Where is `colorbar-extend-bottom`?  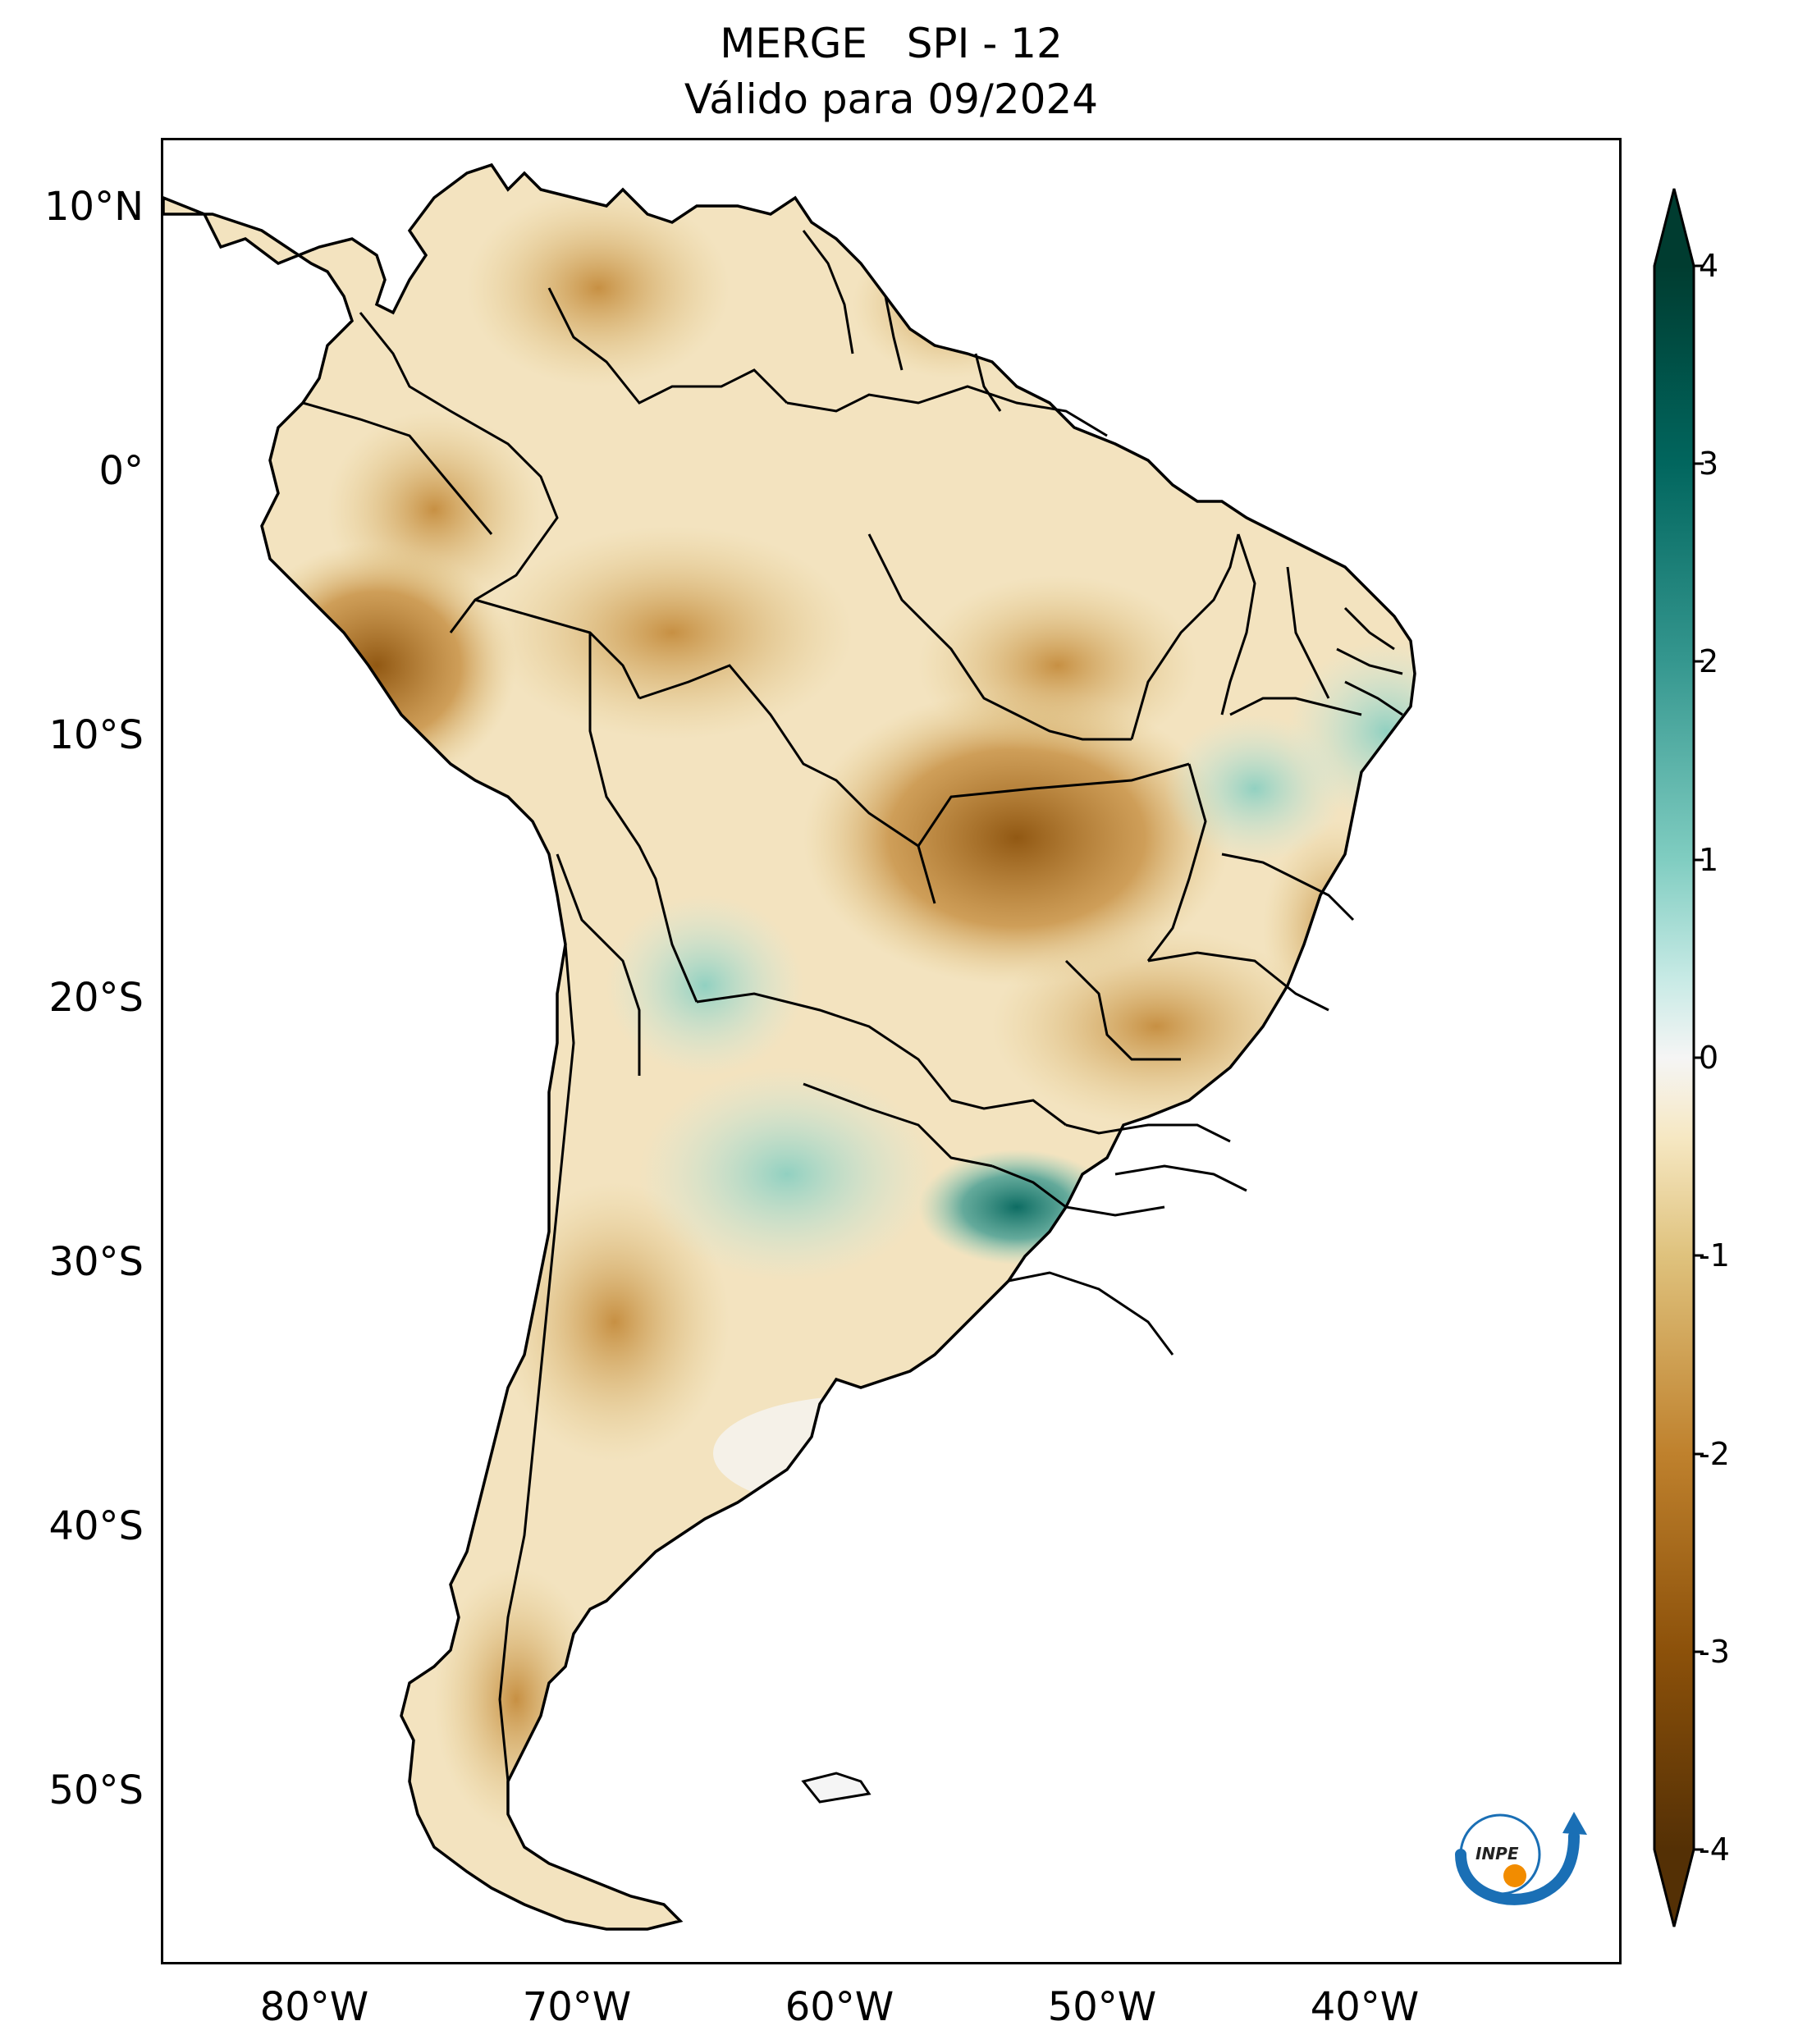 colorbar-extend-bottom is located at coordinates (1674, 1888).